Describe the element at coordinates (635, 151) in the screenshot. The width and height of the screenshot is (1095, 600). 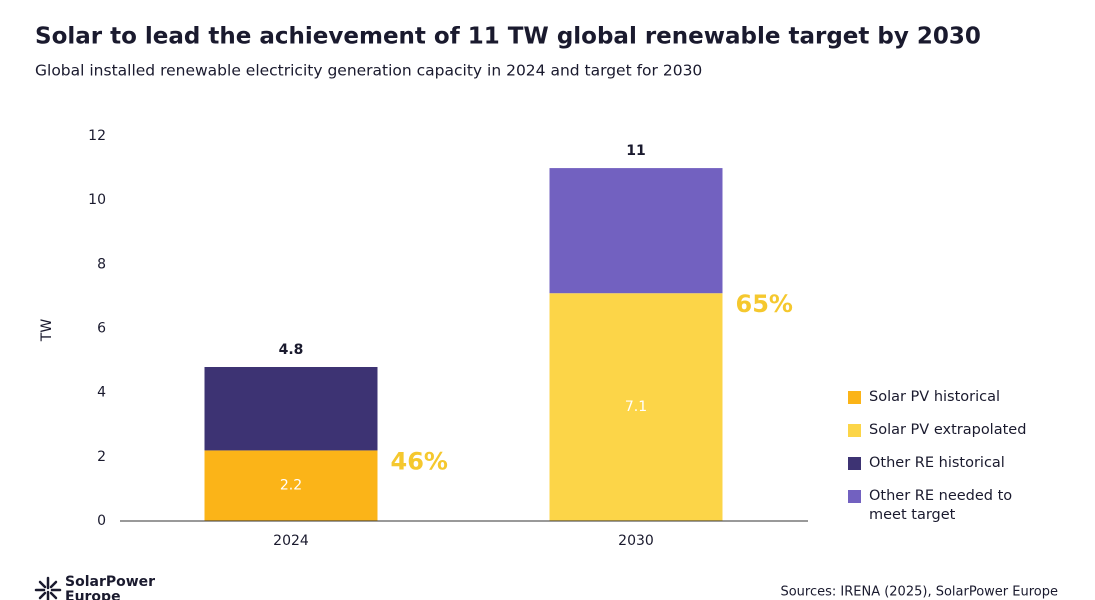
I see `total-label: 11` at that location.